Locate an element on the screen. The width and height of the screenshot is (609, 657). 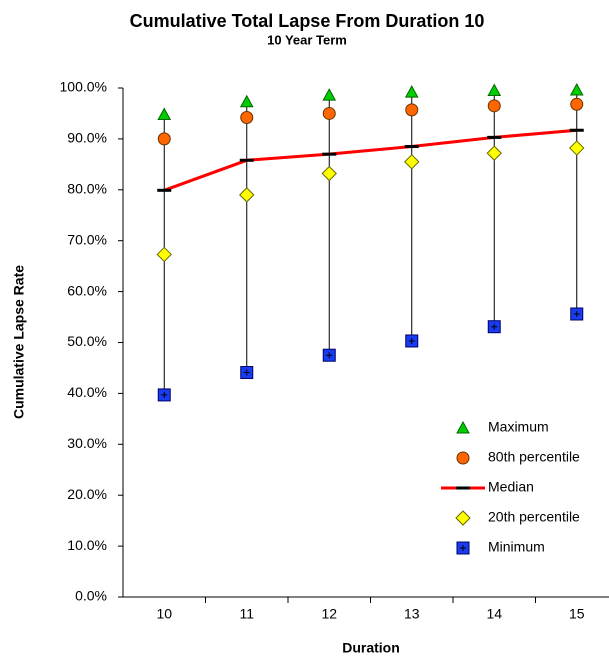
median-line is located at coordinates (370, 160).